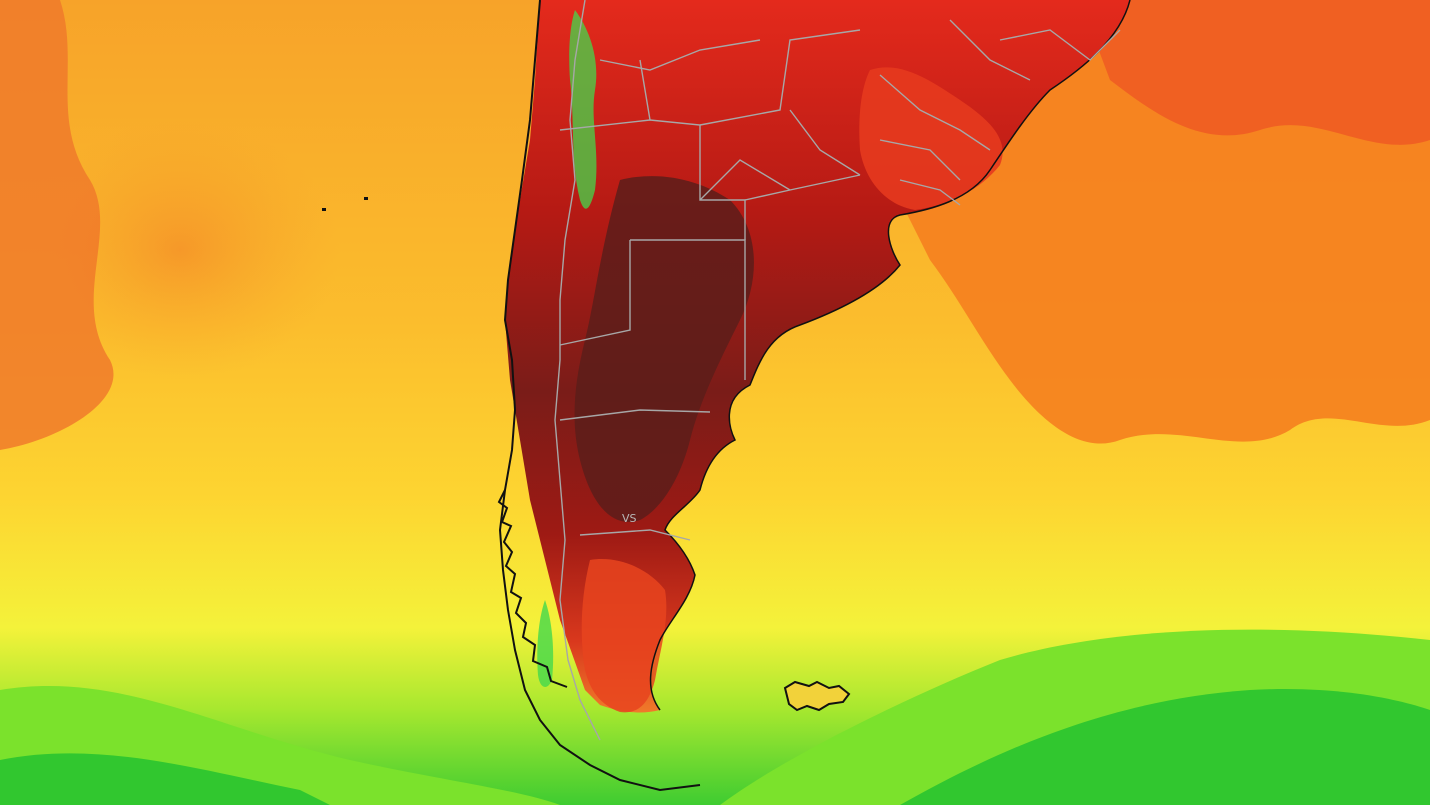 This screenshot has width=1430, height=805. I want to click on falkland-islands, so click(817, 696).